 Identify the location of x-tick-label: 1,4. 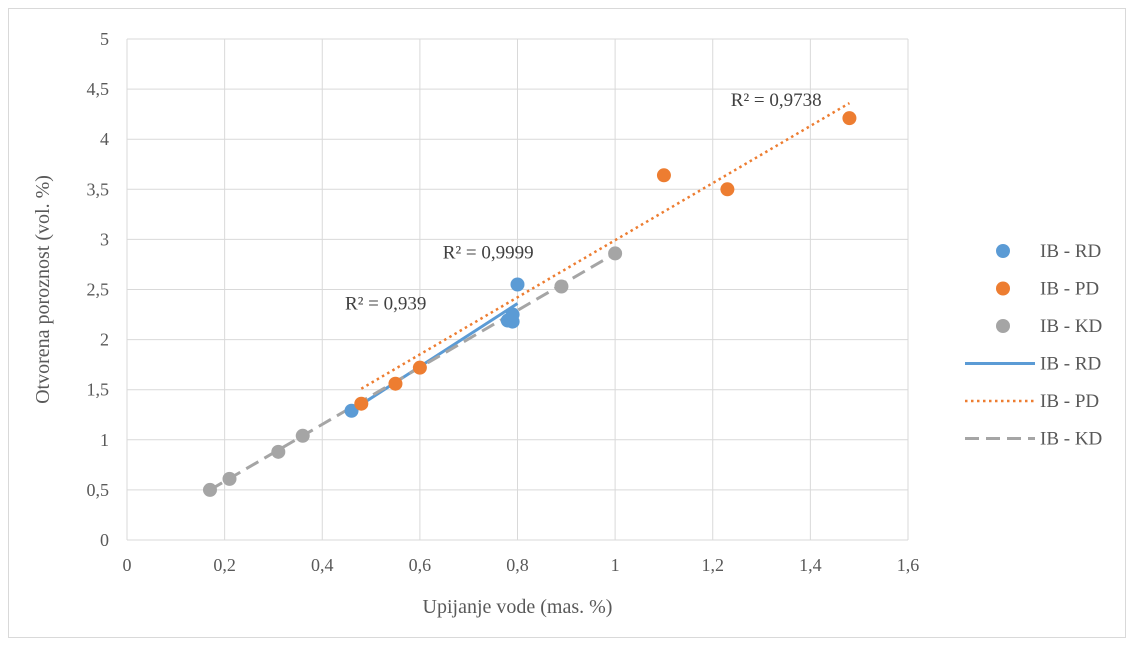
(810, 565).